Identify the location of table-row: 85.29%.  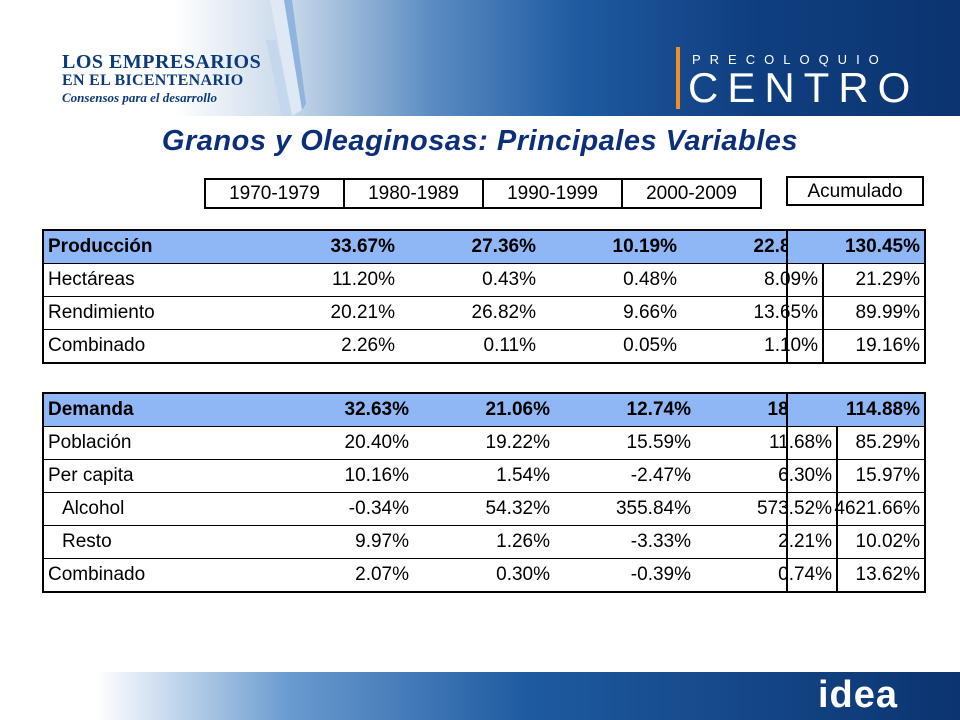
(856, 443).